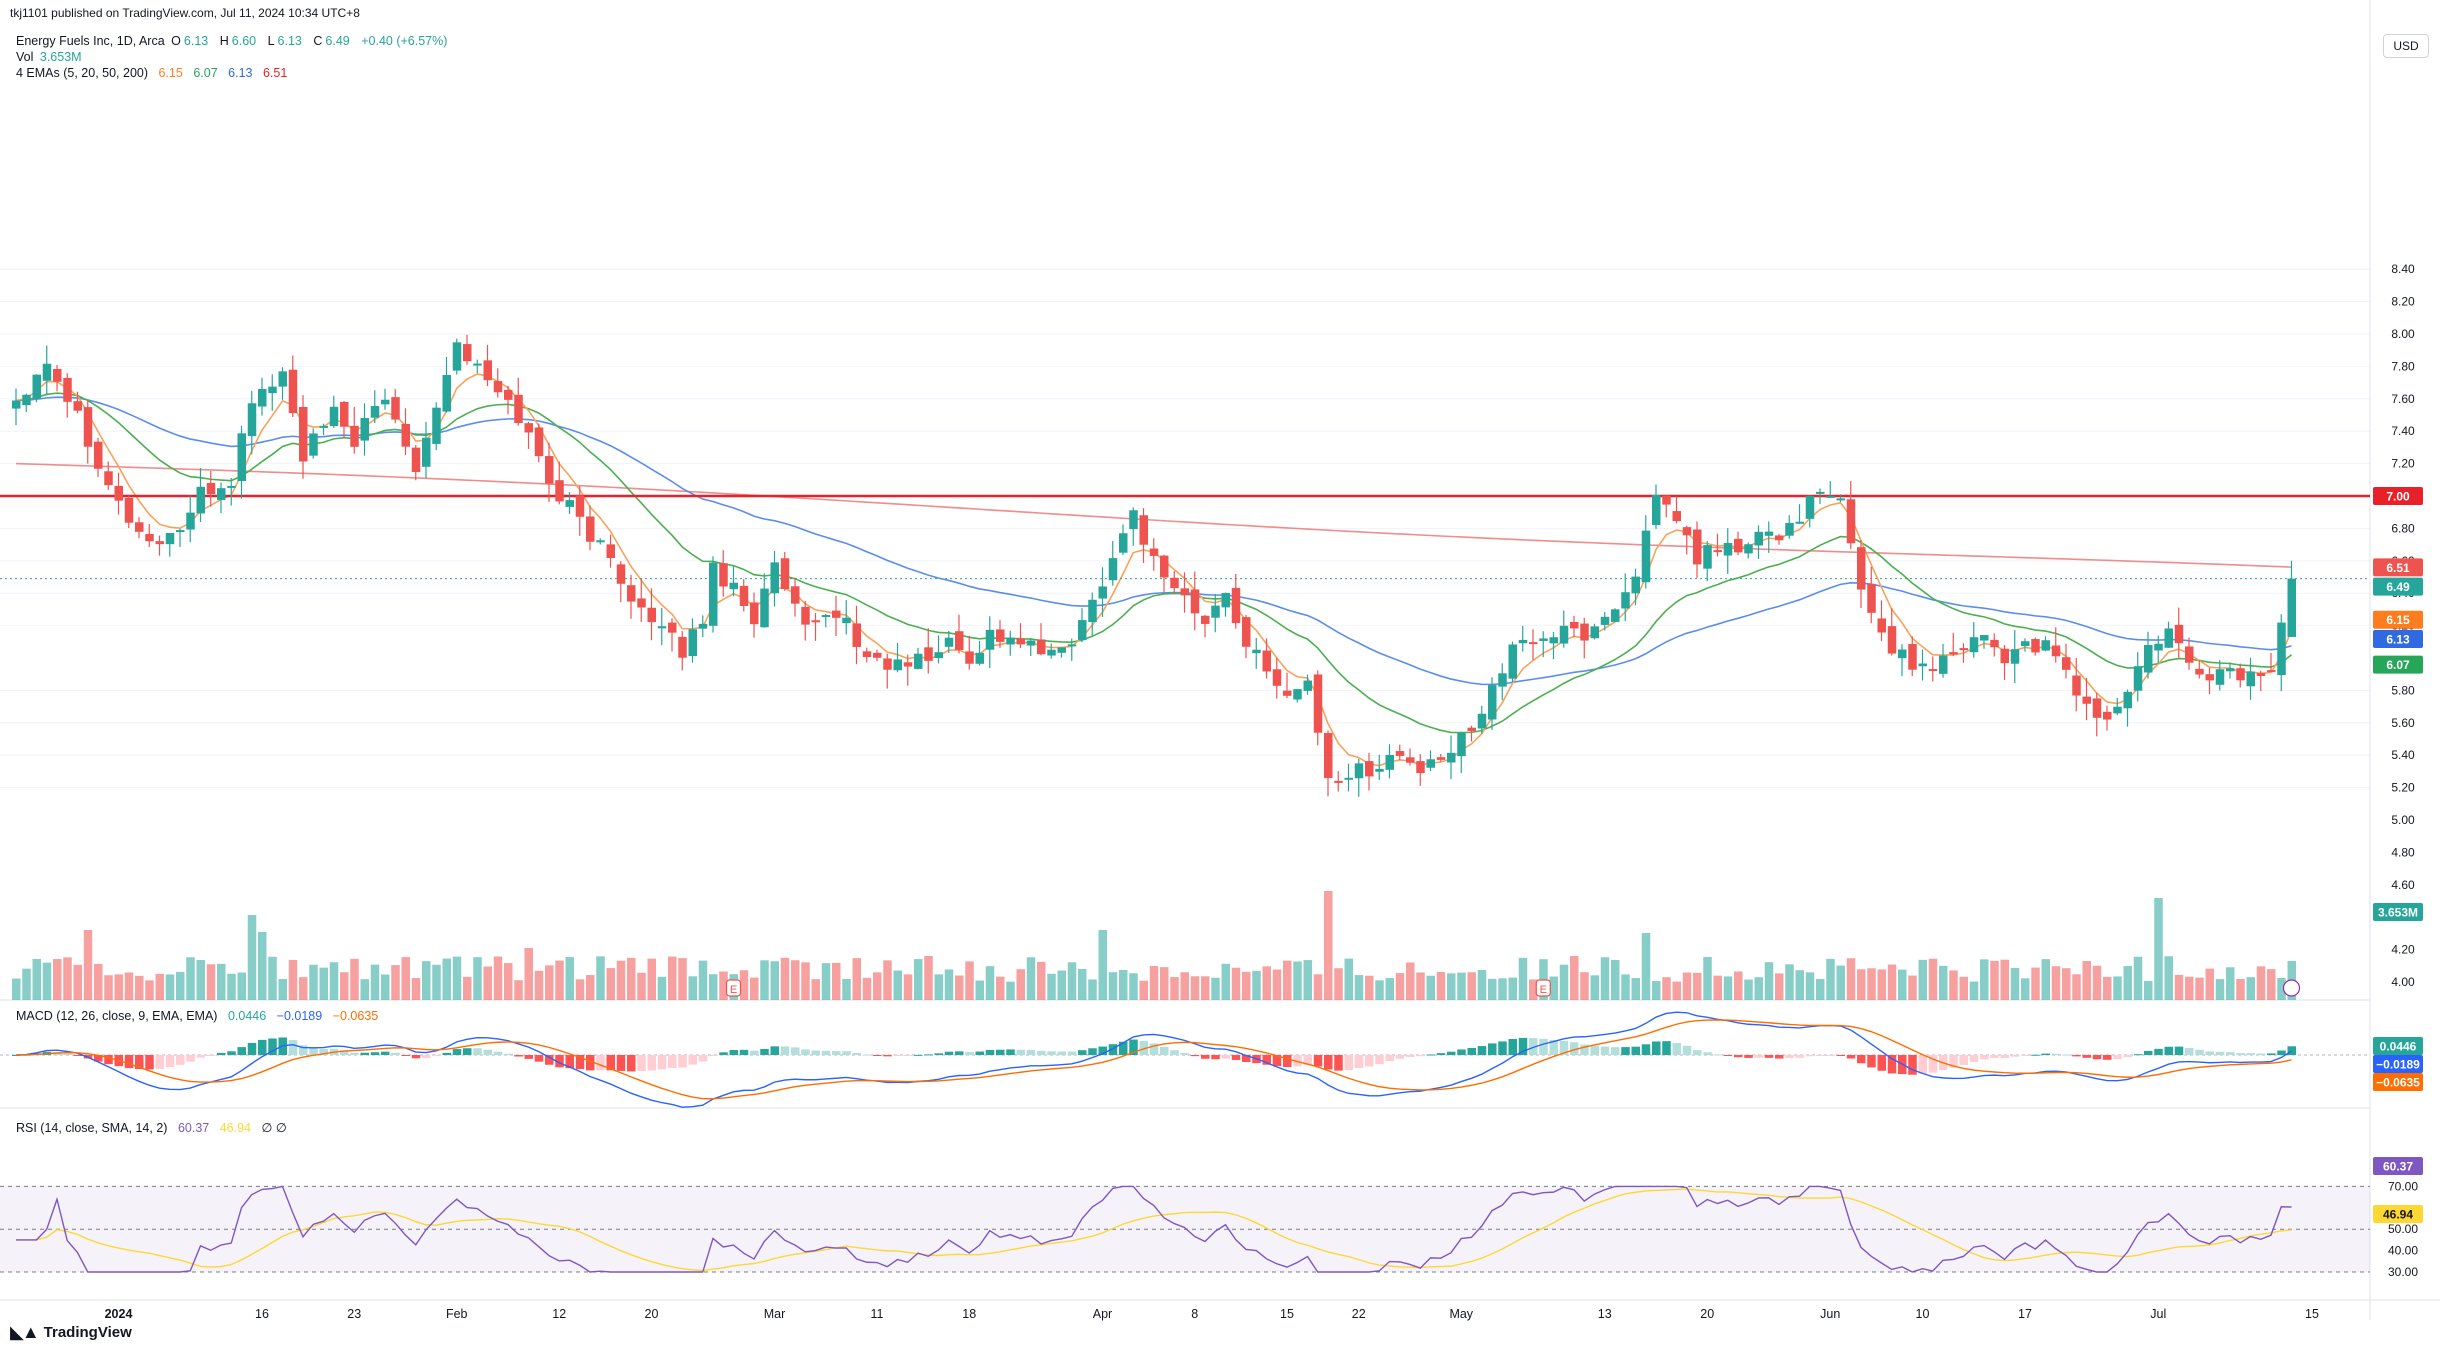  Describe the element at coordinates (50, 57) in the screenshot. I see `volume-legend: Vol 3.653M` at that location.